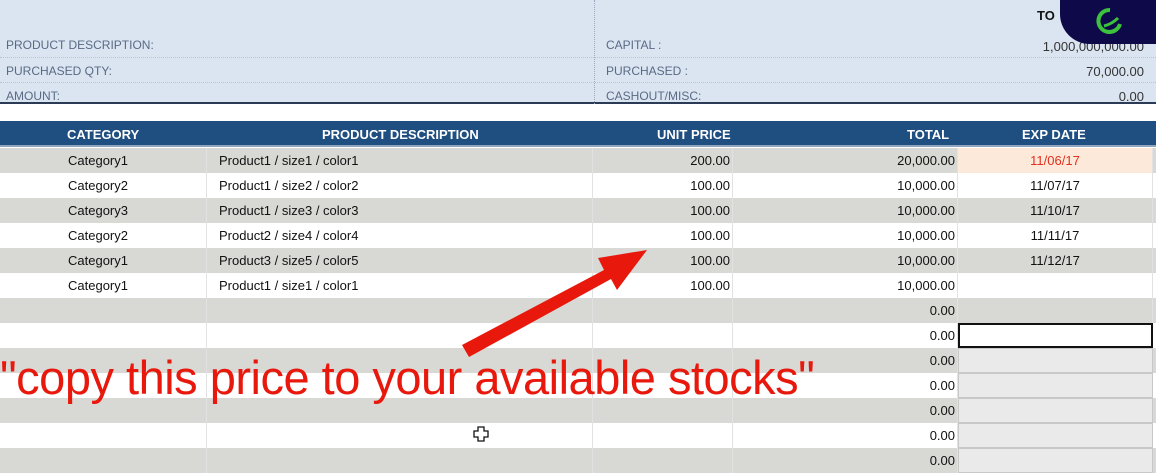  I want to click on cell-product: Product3 / size5 / color5, so click(400, 260).